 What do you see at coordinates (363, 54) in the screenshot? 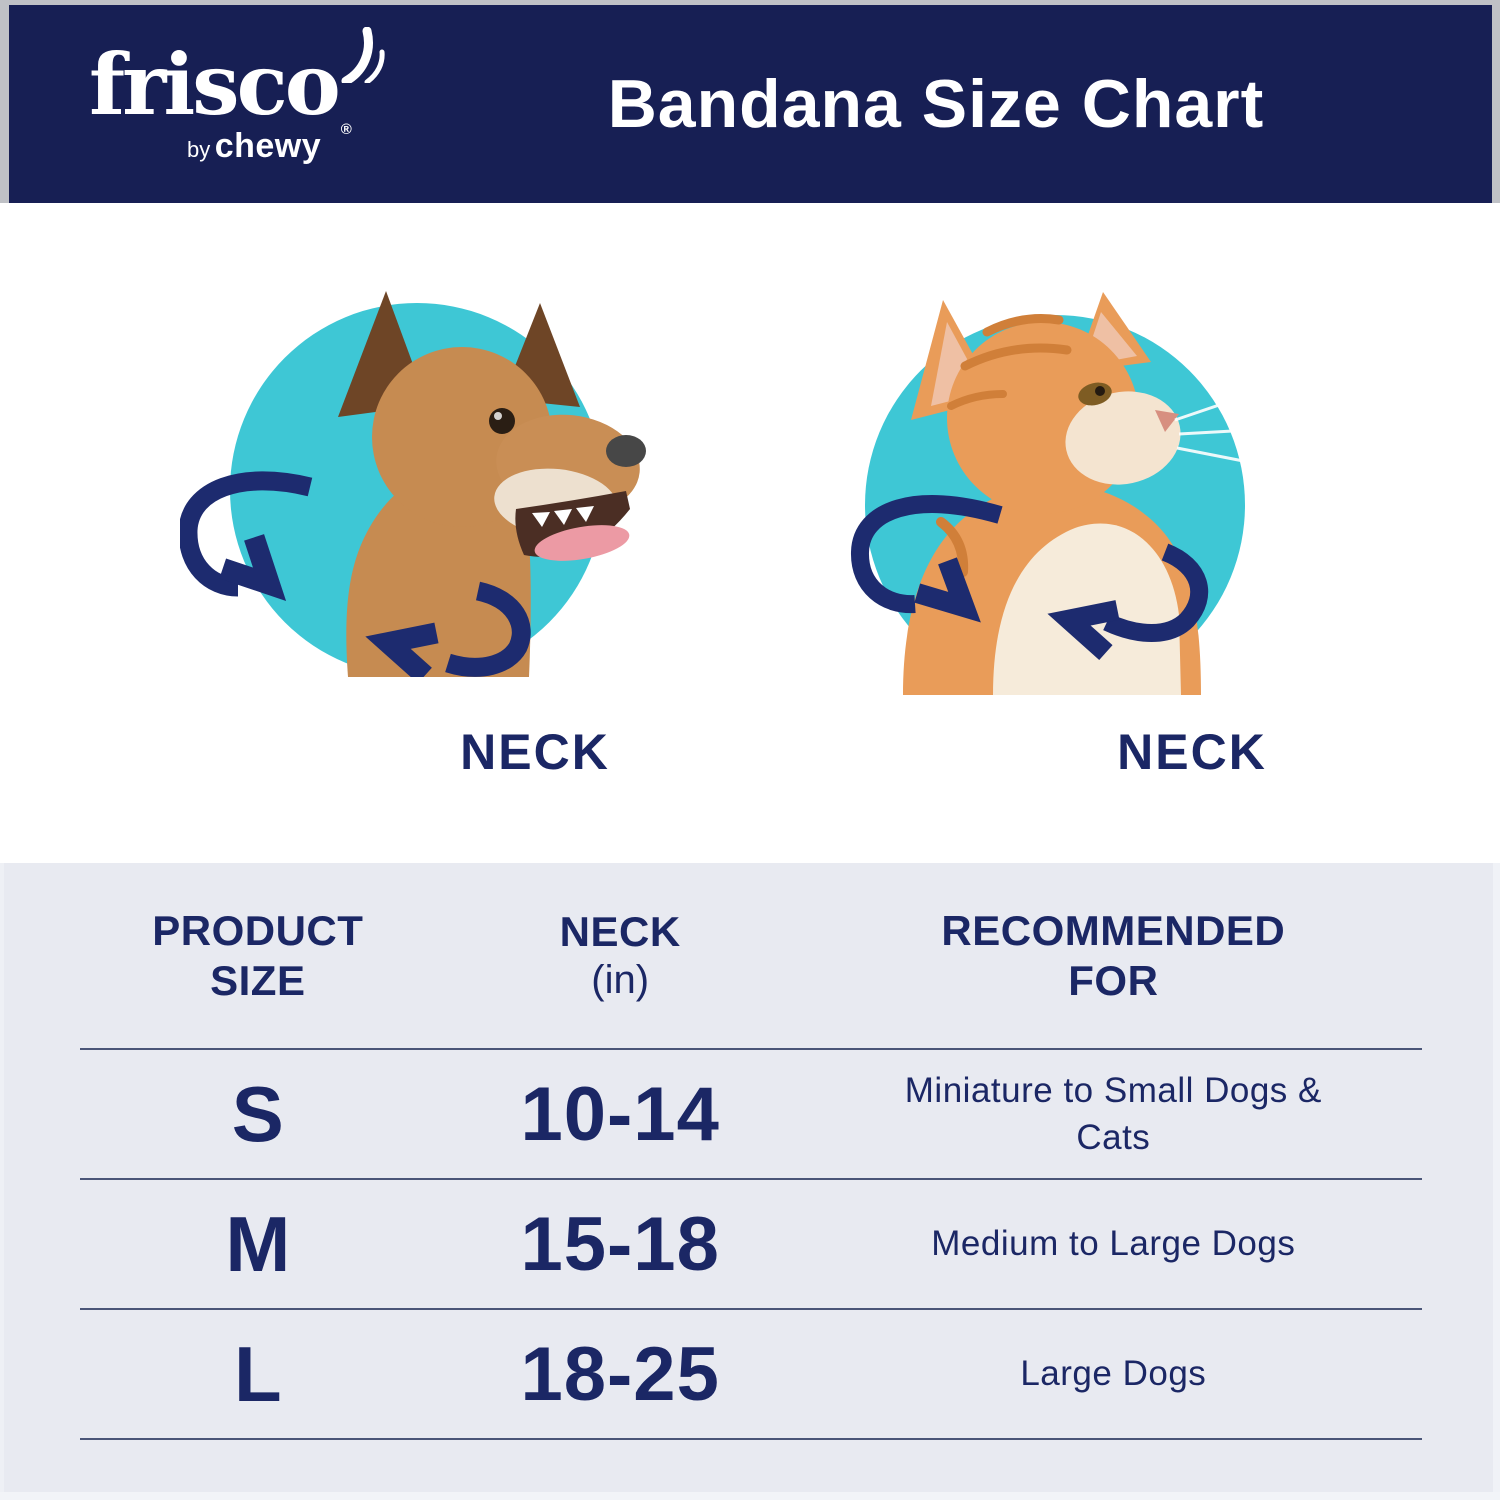
I see `frisco-tail-icon` at bounding box center [363, 54].